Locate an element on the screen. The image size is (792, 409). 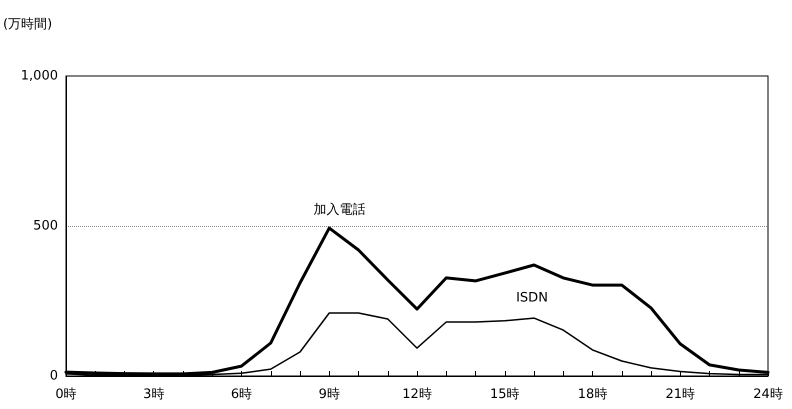
x-tick-label: 6時 is located at coordinates (241, 394).